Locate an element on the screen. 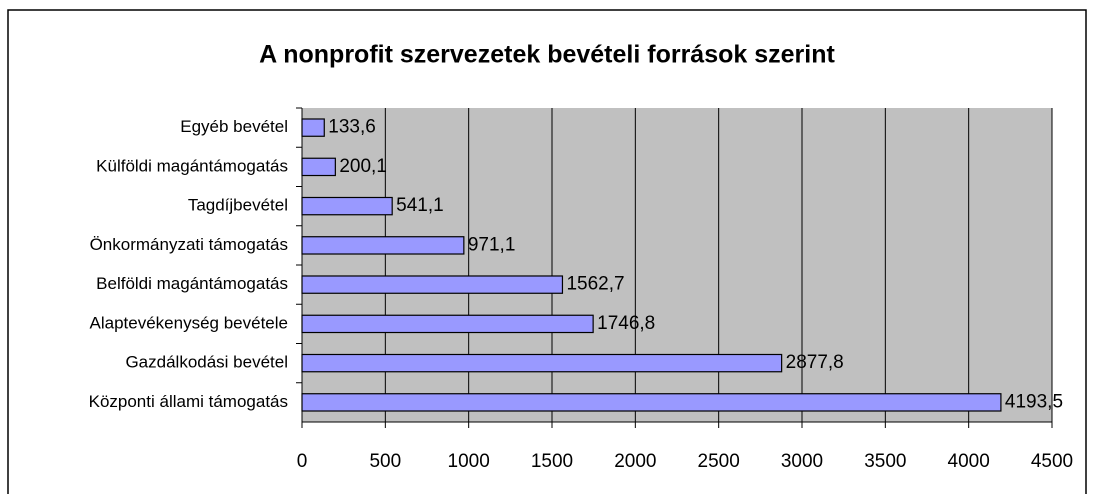 The height and width of the screenshot is (494, 1094). data-label: 2877,8 is located at coordinates (815, 362).